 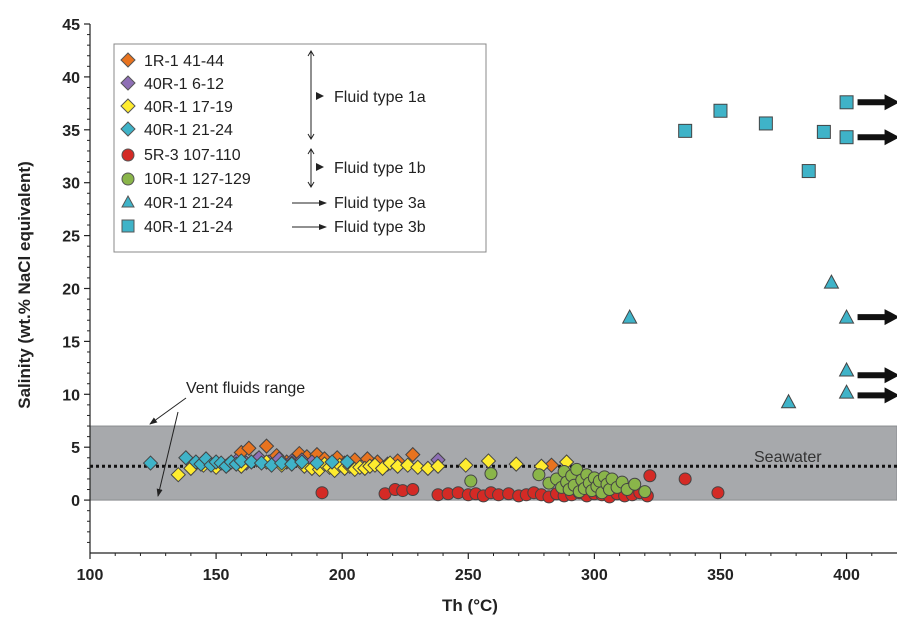 I want to click on bracket-fluid-type-1b: Fluid type 1b, so click(x=366, y=168).